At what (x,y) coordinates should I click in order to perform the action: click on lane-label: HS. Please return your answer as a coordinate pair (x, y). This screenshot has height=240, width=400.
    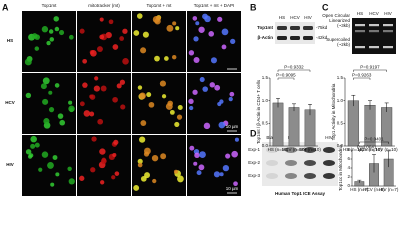
    Looking at the image, I should click on (360, 13).